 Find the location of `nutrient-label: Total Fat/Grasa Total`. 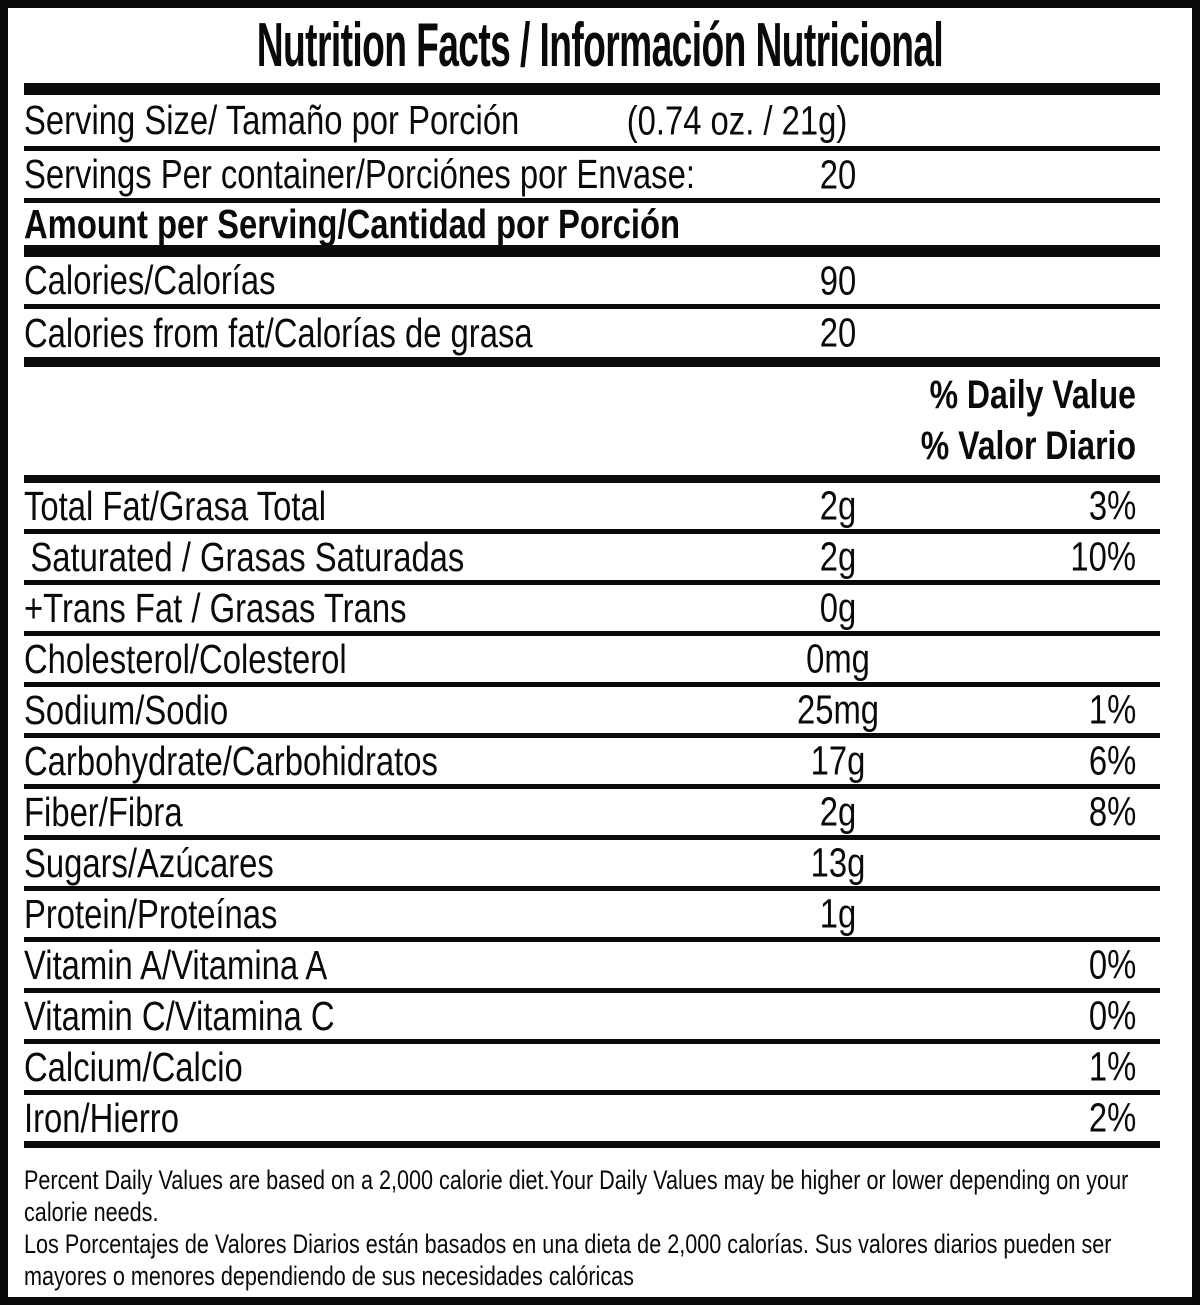

nutrient-label: Total Fat/Grasa Total is located at coordinates (175, 505).